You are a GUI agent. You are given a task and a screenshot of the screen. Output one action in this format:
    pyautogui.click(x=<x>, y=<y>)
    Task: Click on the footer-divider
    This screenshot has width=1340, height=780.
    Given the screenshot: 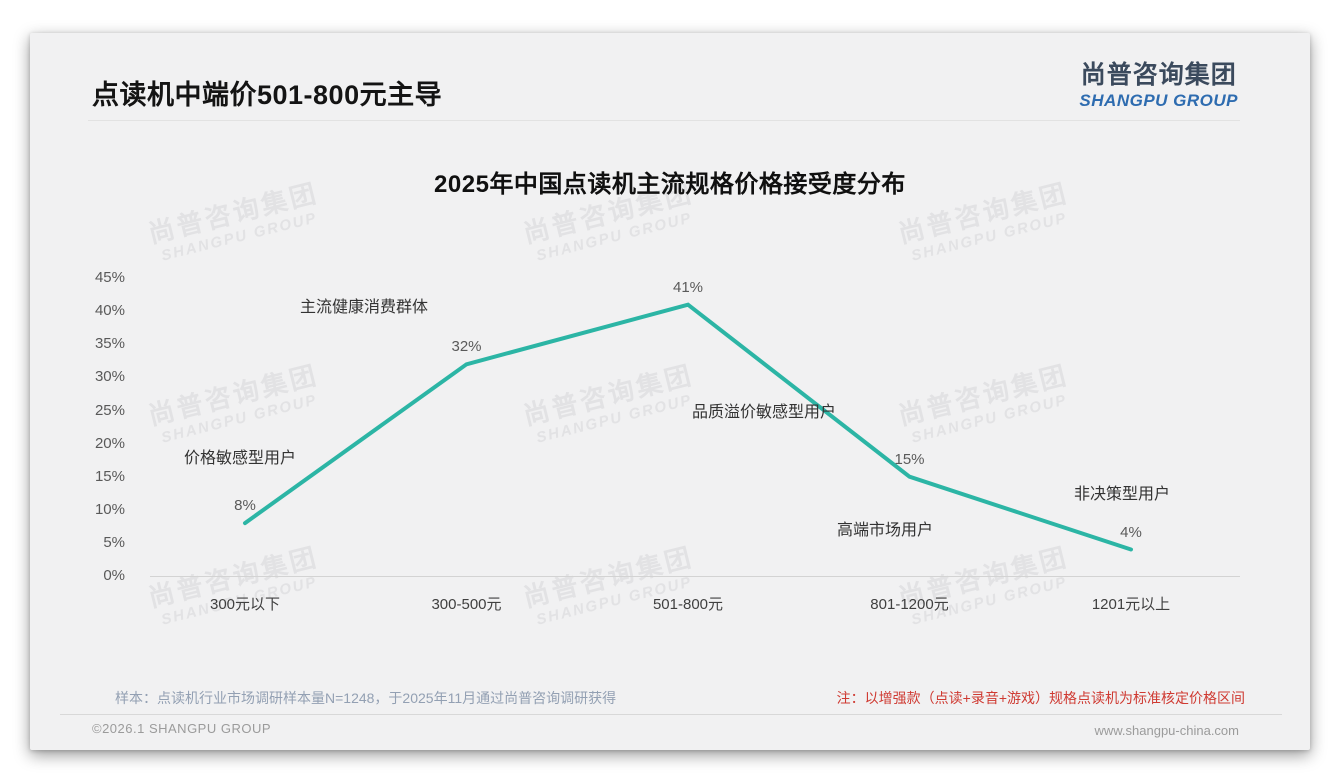 What is the action you would take?
    pyautogui.click(x=671, y=714)
    